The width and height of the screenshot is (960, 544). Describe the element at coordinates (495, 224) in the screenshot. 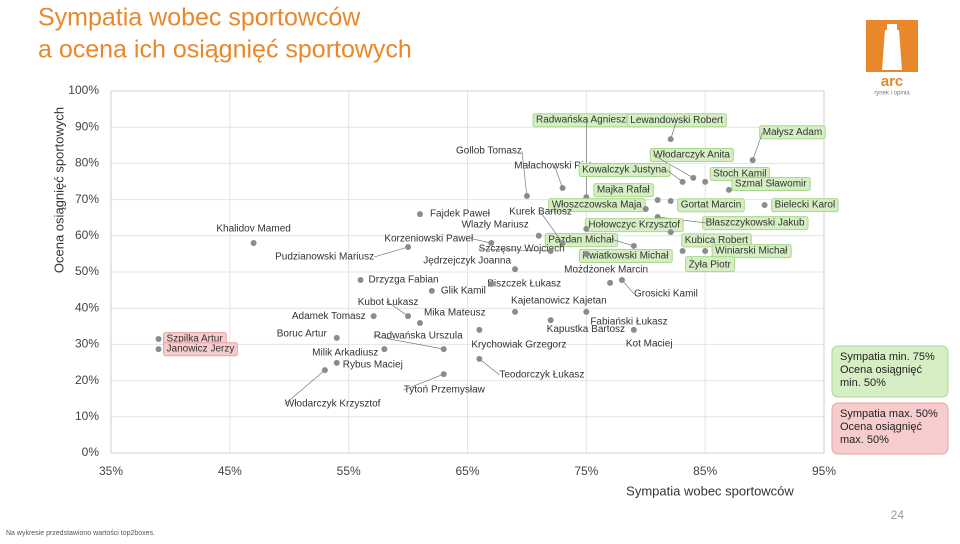

I see `point-label-group: Wlazły Mariusz` at that location.